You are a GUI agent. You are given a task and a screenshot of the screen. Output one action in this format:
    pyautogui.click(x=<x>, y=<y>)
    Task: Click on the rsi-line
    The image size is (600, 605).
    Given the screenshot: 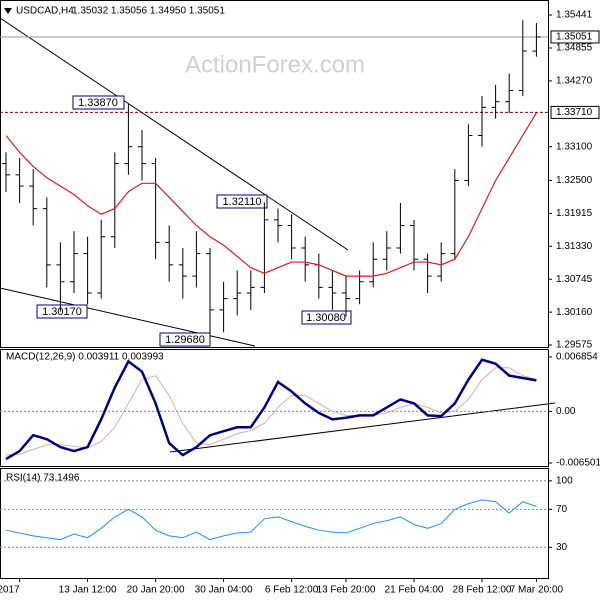 What is the action you would take?
    pyautogui.click(x=271, y=520)
    